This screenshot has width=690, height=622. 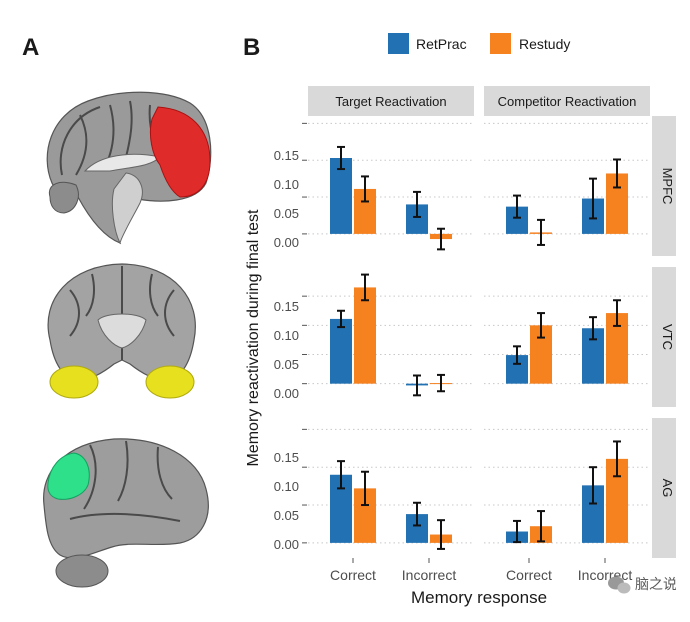 What do you see at coordinates (180, 152) in the screenshot?
I see `mpfc-region` at bounding box center [180, 152].